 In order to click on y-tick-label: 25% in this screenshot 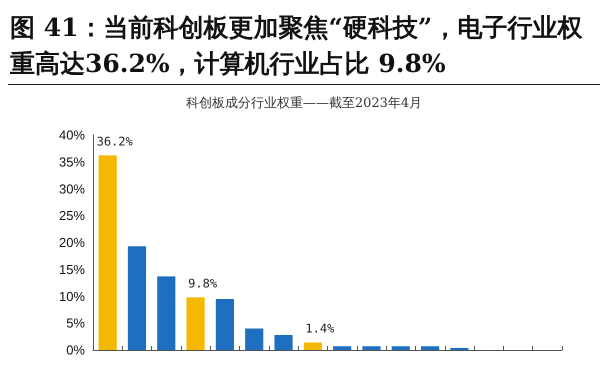, I will do `click(72, 216)`.